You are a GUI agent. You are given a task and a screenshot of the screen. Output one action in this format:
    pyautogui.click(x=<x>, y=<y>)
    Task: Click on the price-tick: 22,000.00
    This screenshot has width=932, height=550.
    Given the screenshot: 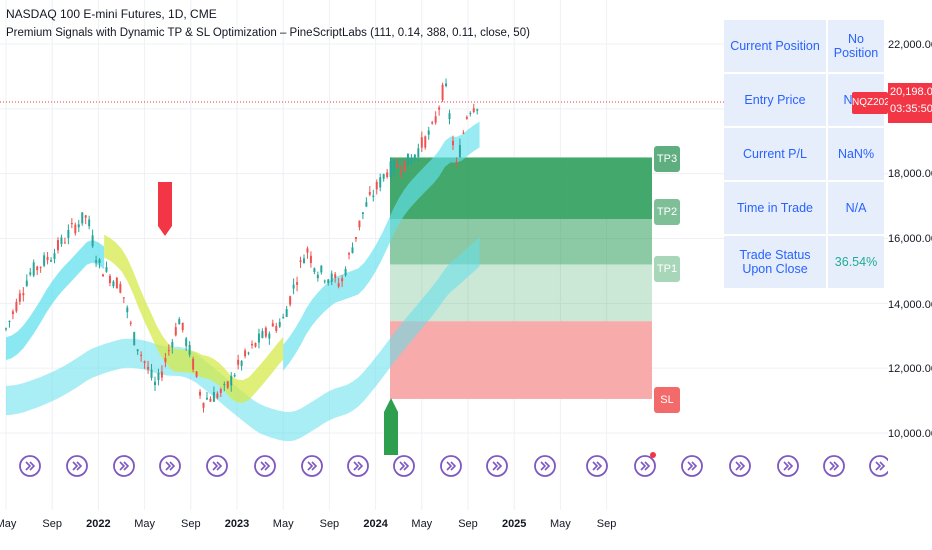 What is the action you would take?
    pyautogui.click(x=910, y=45)
    